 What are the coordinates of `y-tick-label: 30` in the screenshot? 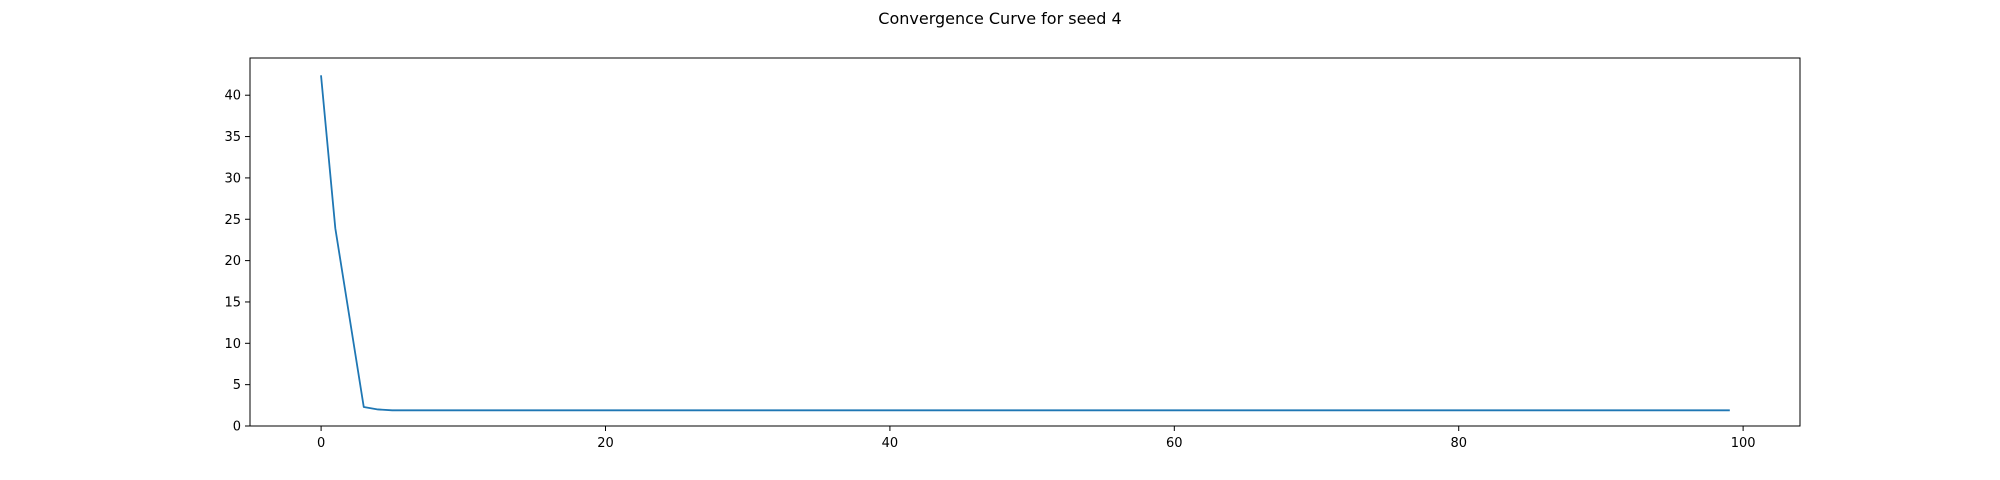 It's located at (232, 178).